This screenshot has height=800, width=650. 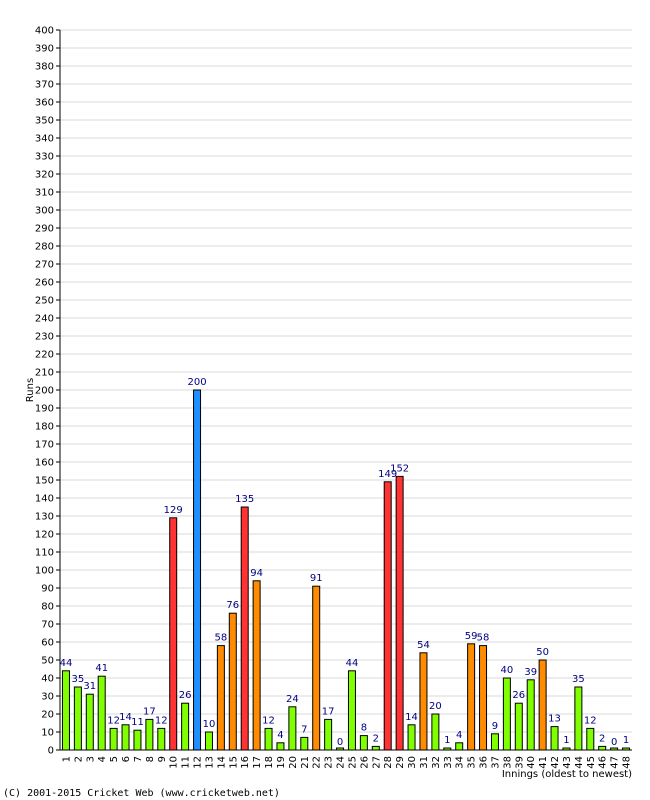 I want to click on y-tick-label: 190, so click(x=44, y=409).